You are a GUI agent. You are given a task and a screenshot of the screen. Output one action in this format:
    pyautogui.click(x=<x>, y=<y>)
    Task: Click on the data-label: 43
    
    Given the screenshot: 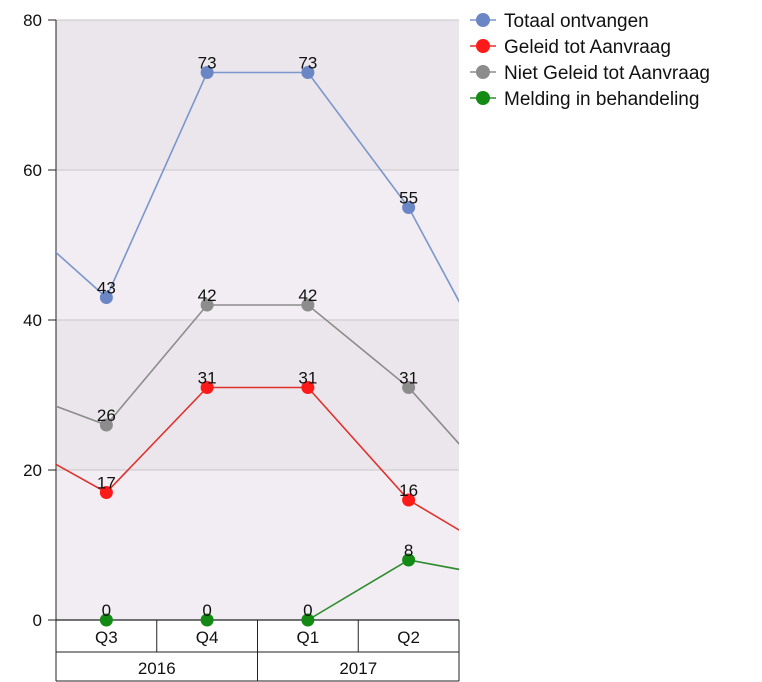 What is the action you would take?
    pyautogui.click(x=106, y=288)
    